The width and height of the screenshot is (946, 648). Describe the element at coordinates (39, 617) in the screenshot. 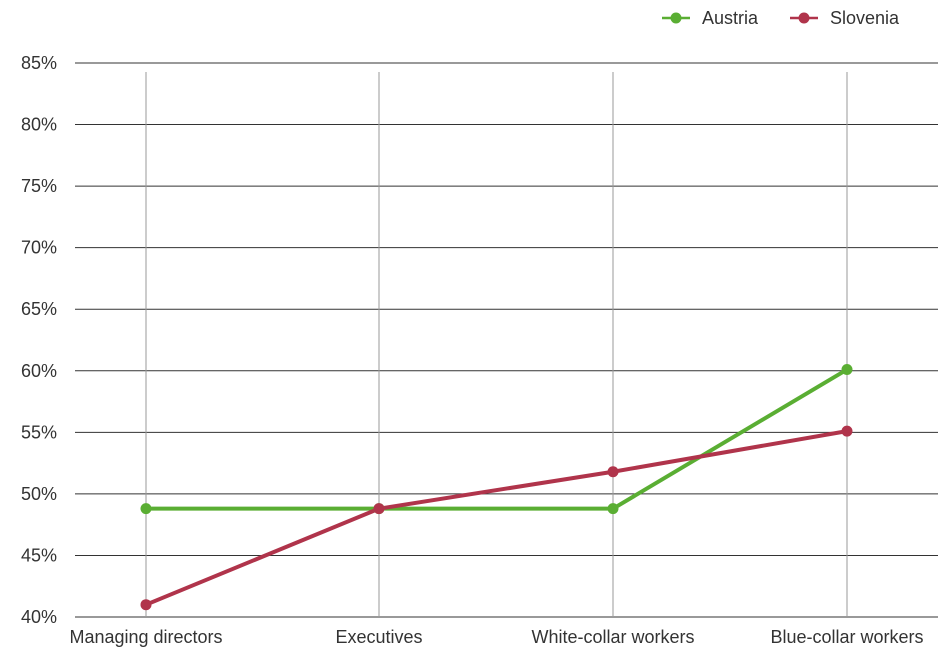

I see `y-tick-label: 40%` at that location.